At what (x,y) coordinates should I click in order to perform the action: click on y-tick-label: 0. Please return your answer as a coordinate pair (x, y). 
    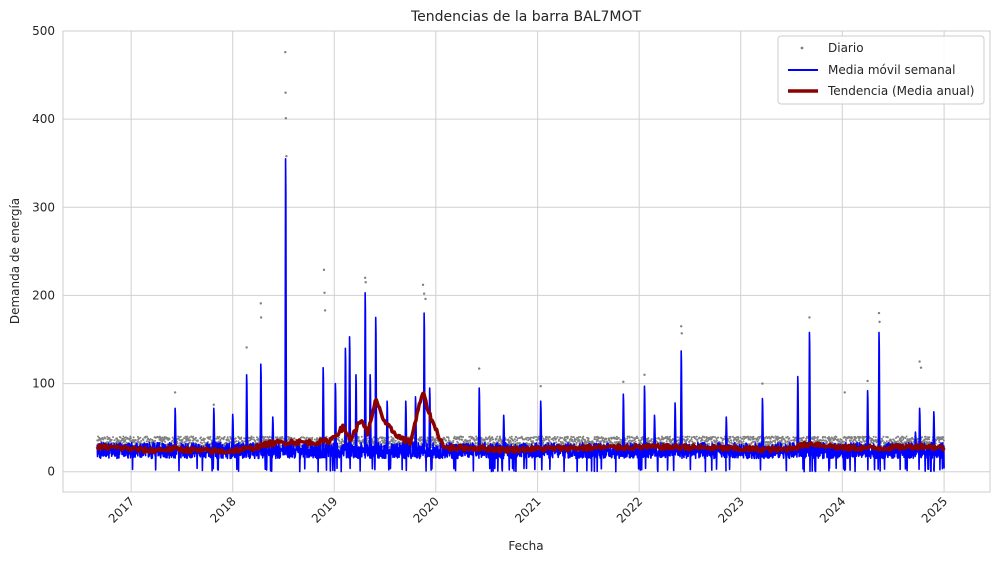
    Looking at the image, I should click on (51, 472).